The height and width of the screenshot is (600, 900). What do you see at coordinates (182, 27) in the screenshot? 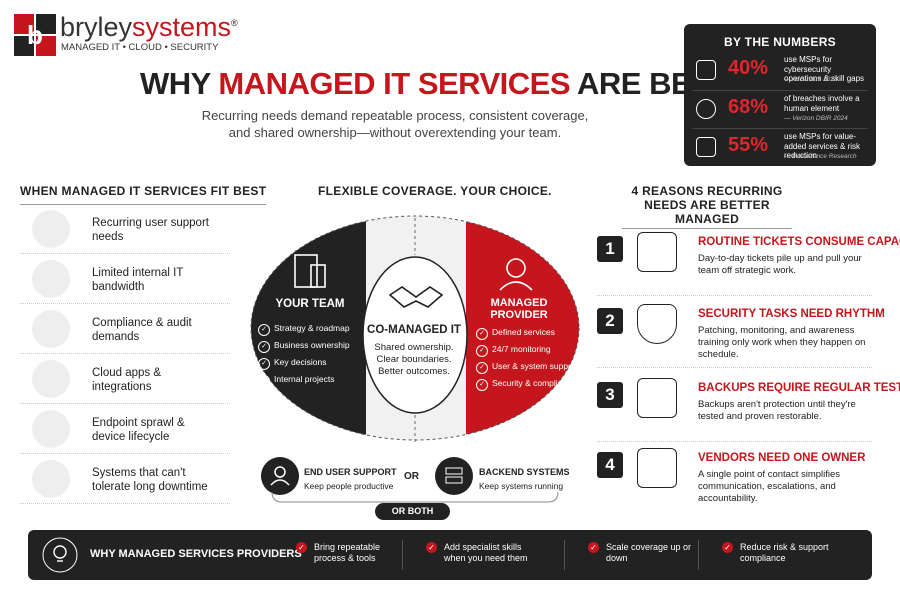
I see `brand-part: systems` at bounding box center [182, 27].